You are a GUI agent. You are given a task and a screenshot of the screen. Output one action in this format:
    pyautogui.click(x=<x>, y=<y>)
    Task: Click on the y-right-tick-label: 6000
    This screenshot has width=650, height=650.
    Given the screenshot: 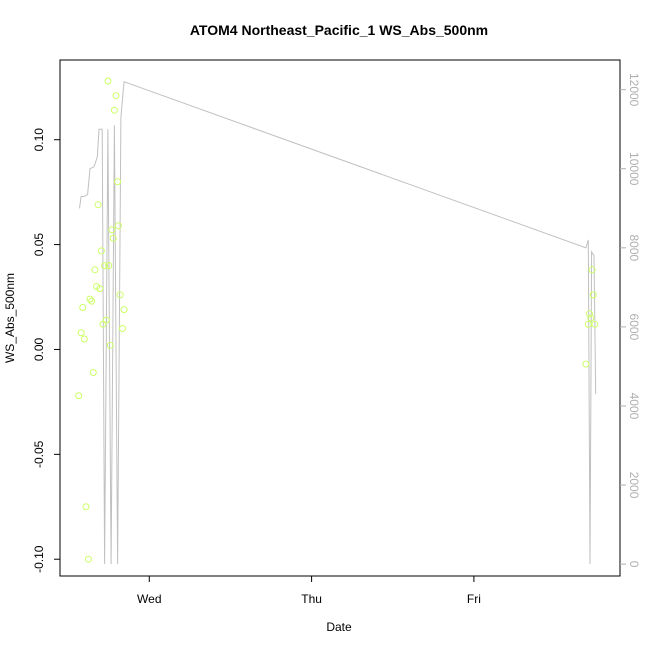 What is the action you would take?
    pyautogui.click(x=634, y=327)
    